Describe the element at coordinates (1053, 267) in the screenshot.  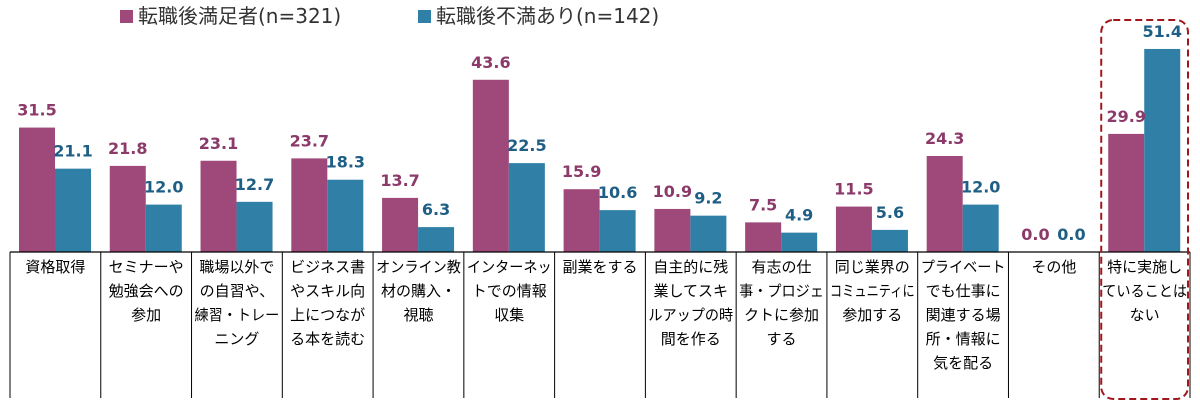
I see `category-label-11-0: その他` at that location.